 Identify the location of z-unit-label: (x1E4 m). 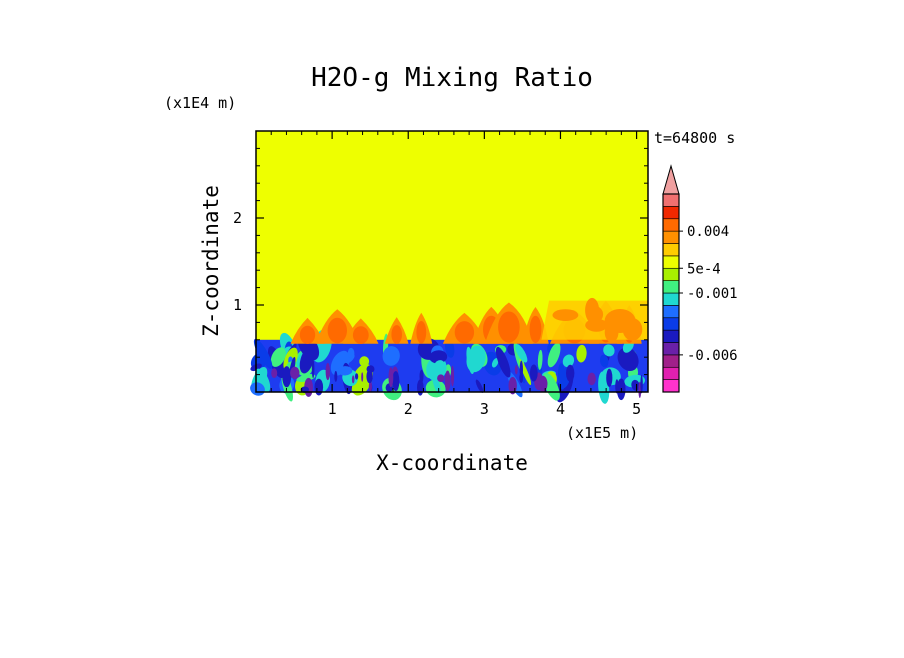
(200, 103).